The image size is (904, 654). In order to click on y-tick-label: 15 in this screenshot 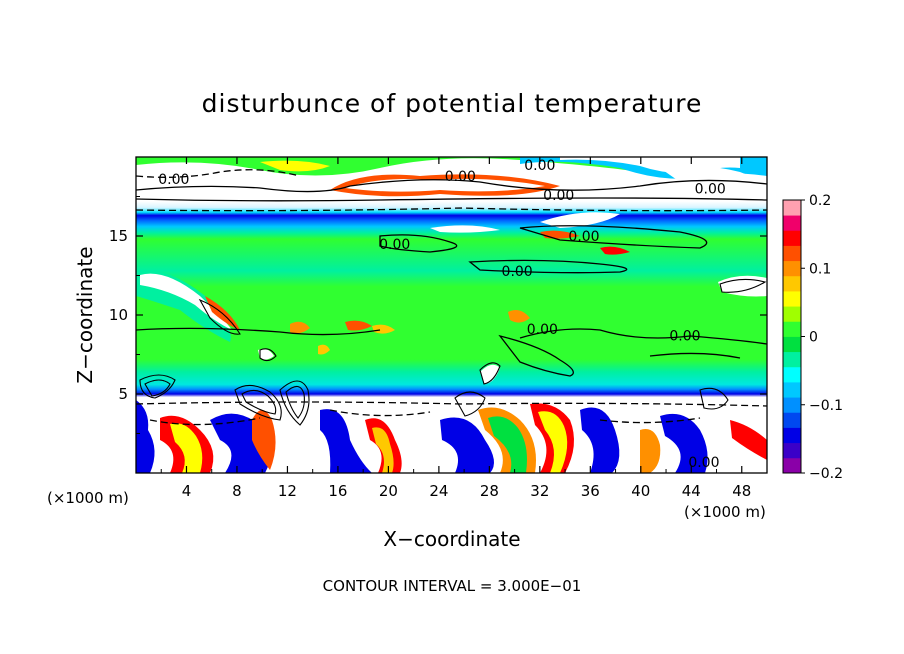, I will do `click(118, 236)`.